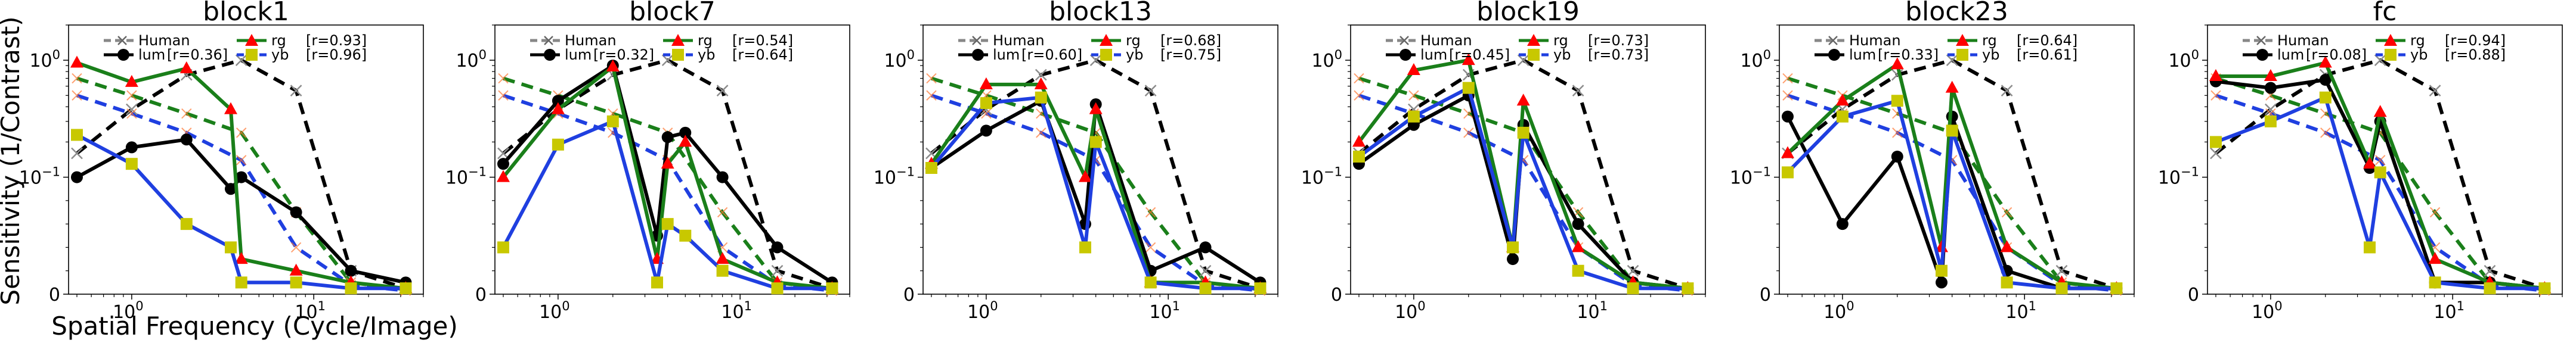 The image size is (2576, 343). Describe the element at coordinates (1100, 14) in the screenshot. I see `panel-title: block13` at that location.